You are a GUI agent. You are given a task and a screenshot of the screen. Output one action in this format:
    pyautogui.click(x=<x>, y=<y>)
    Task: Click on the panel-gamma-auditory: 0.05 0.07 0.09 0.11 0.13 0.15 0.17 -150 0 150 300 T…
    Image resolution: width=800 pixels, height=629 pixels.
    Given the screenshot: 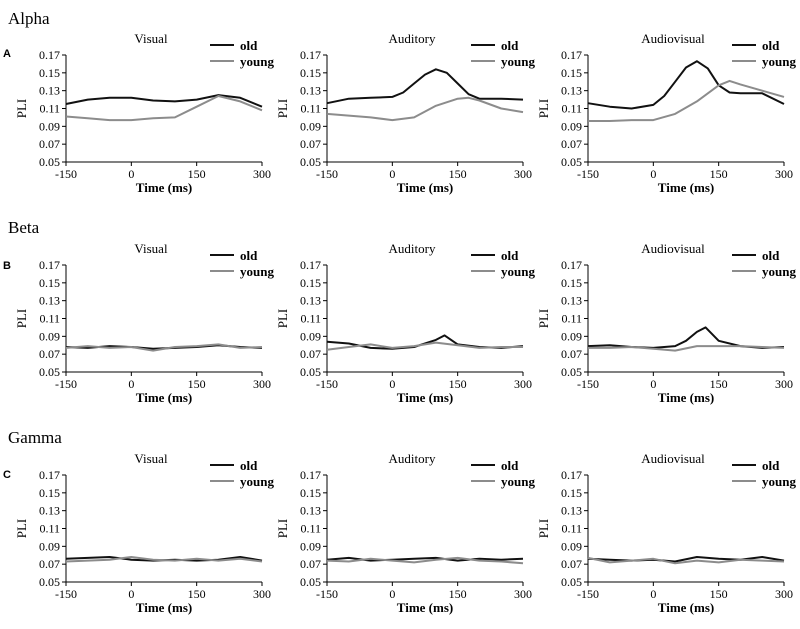 What is the action you would take?
    pyautogui.click(x=405, y=533)
    